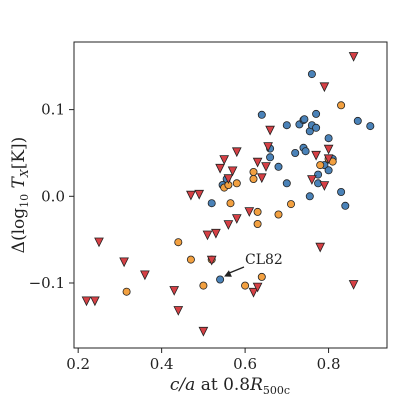 The height and width of the screenshot is (415, 415). What do you see at coordinates (182, 385) in the screenshot?
I see `x-label-main: c/a` at bounding box center [182, 385].